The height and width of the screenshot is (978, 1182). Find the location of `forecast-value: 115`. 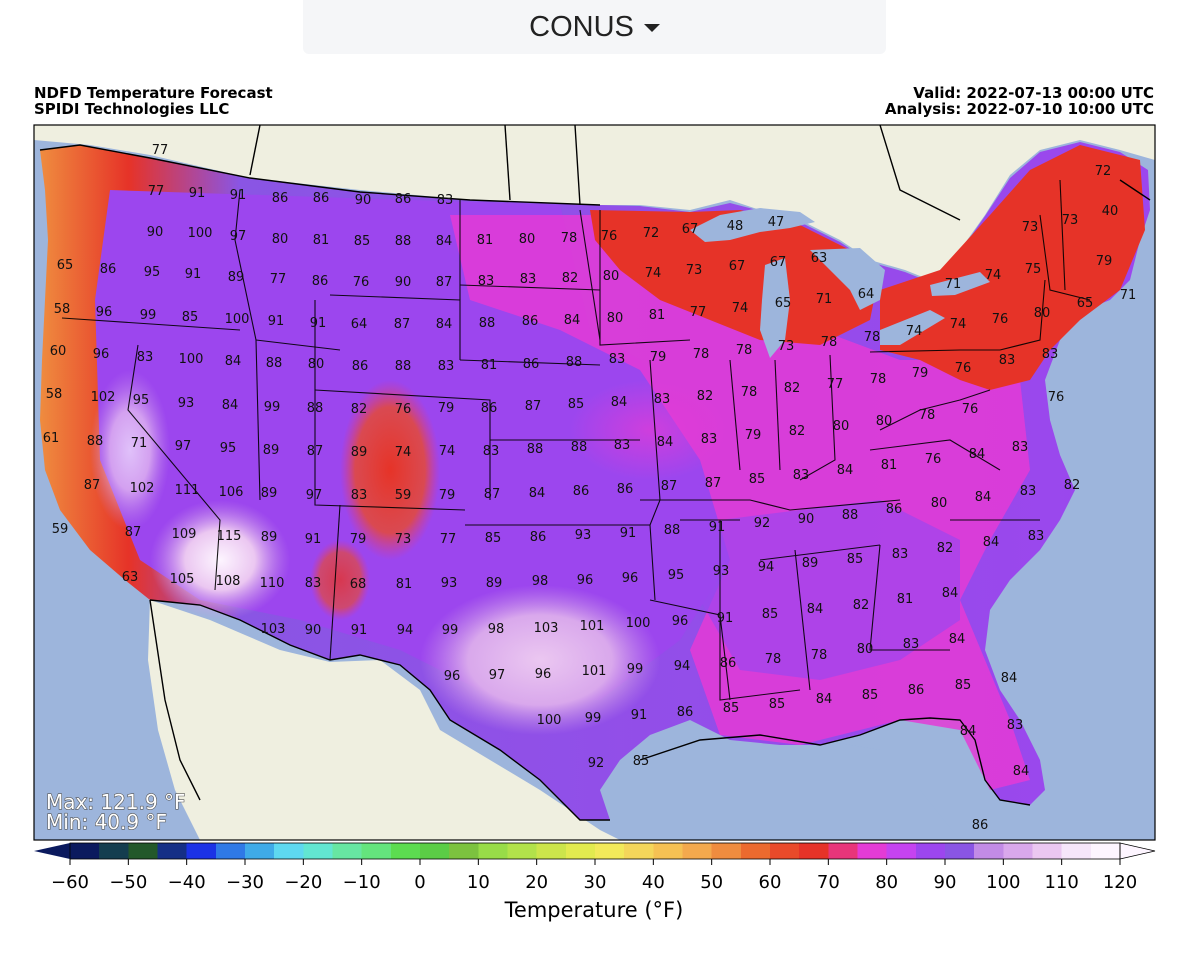

forecast-value: 115 is located at coordinates (229, 536).